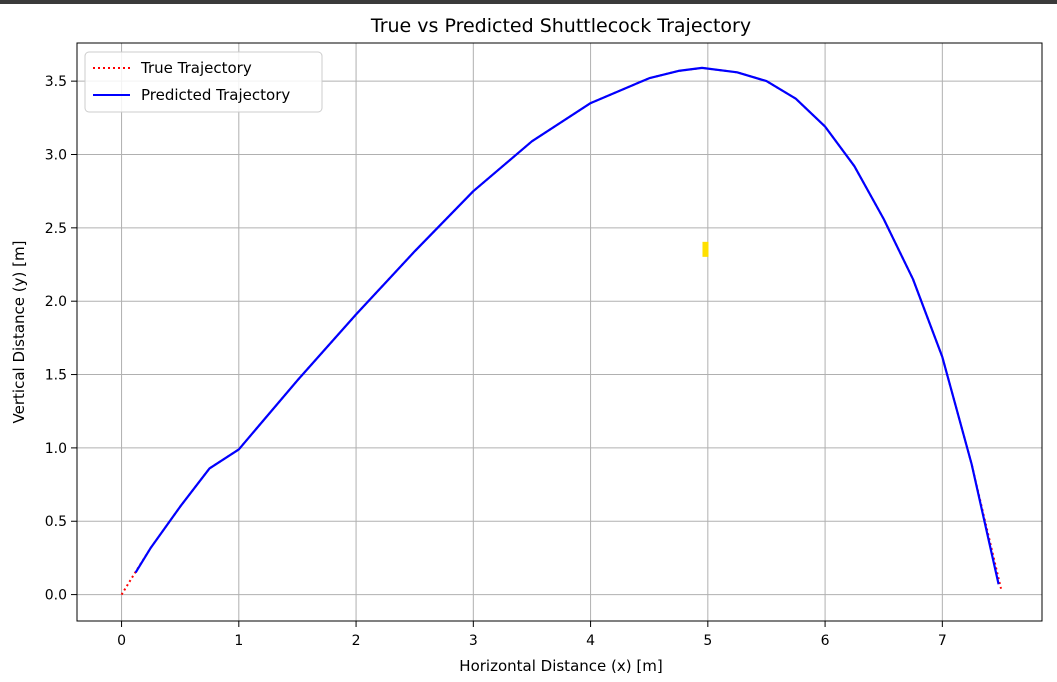  I want to click on legend-box, so click(203, 82).